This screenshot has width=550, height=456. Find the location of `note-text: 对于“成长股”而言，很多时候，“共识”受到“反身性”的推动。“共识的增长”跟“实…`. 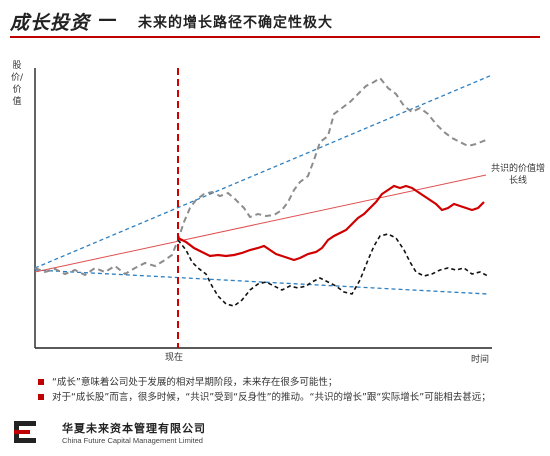

note-text: 对于“成长股”而言，很多时候，“共识”受到“反身性”的推动。“共识的增长”跟“实… is located at coordinates (271, 397).